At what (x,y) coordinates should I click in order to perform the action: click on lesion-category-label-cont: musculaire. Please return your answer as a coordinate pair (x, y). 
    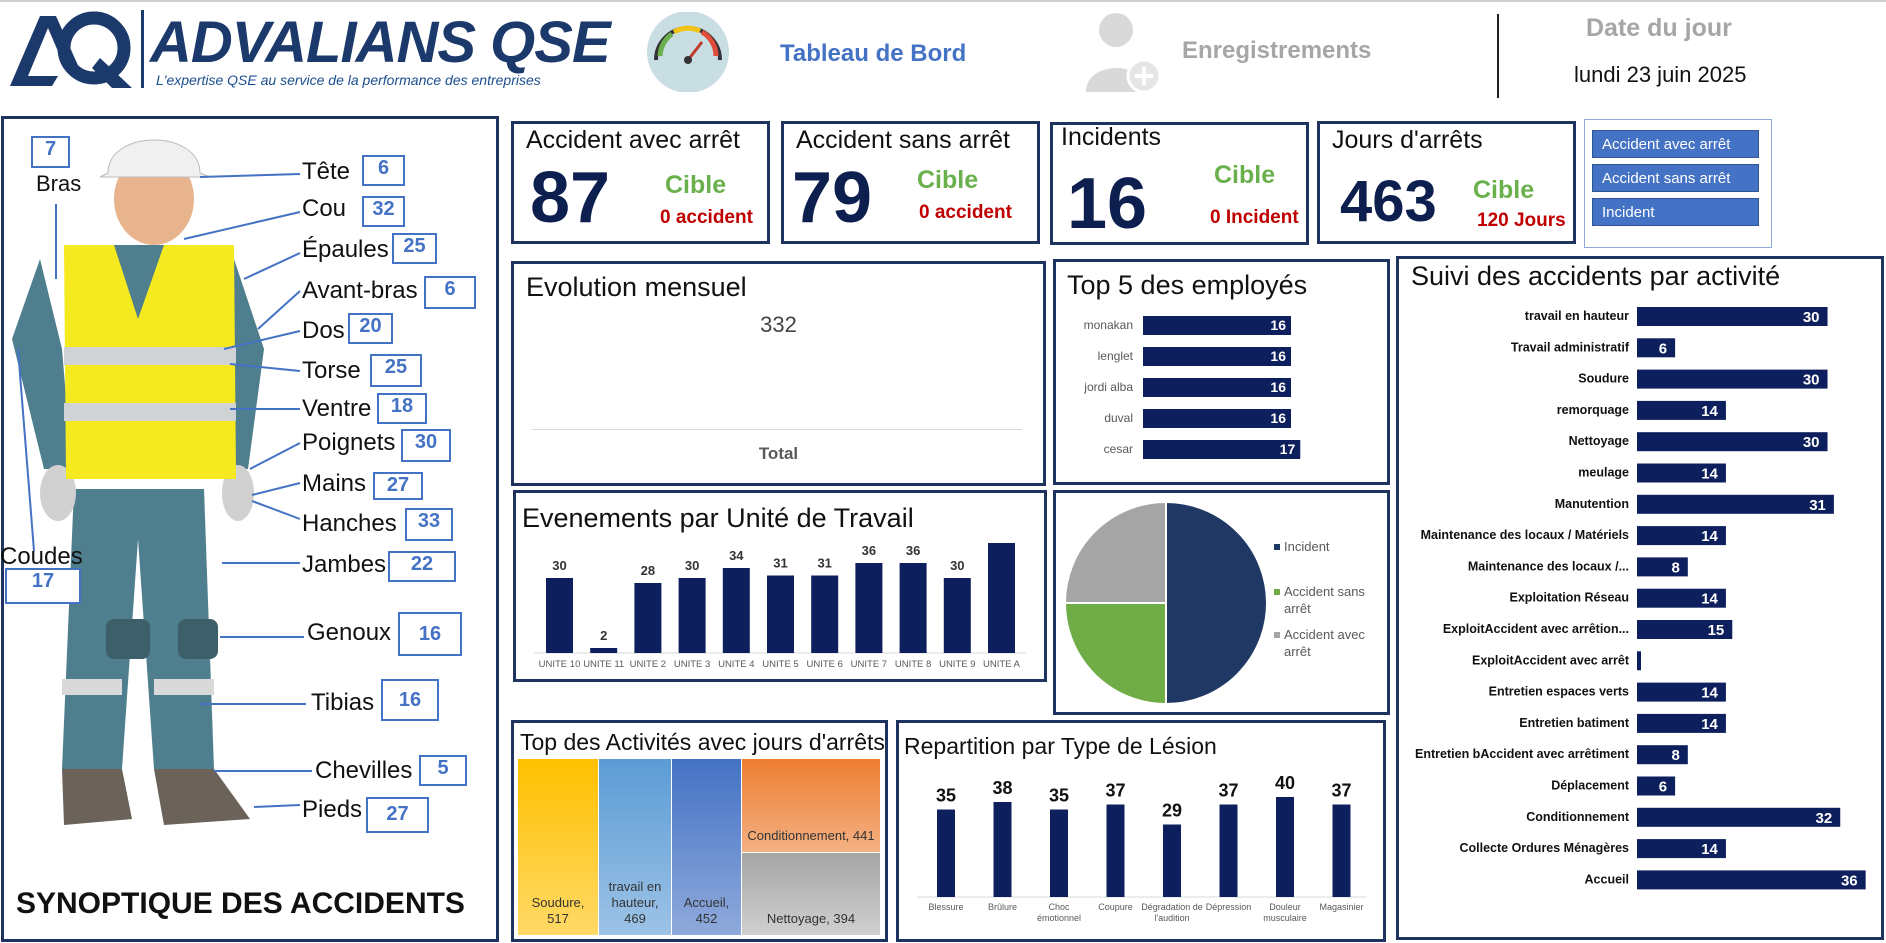
    Looking at the image, I should click on (1285, 918).